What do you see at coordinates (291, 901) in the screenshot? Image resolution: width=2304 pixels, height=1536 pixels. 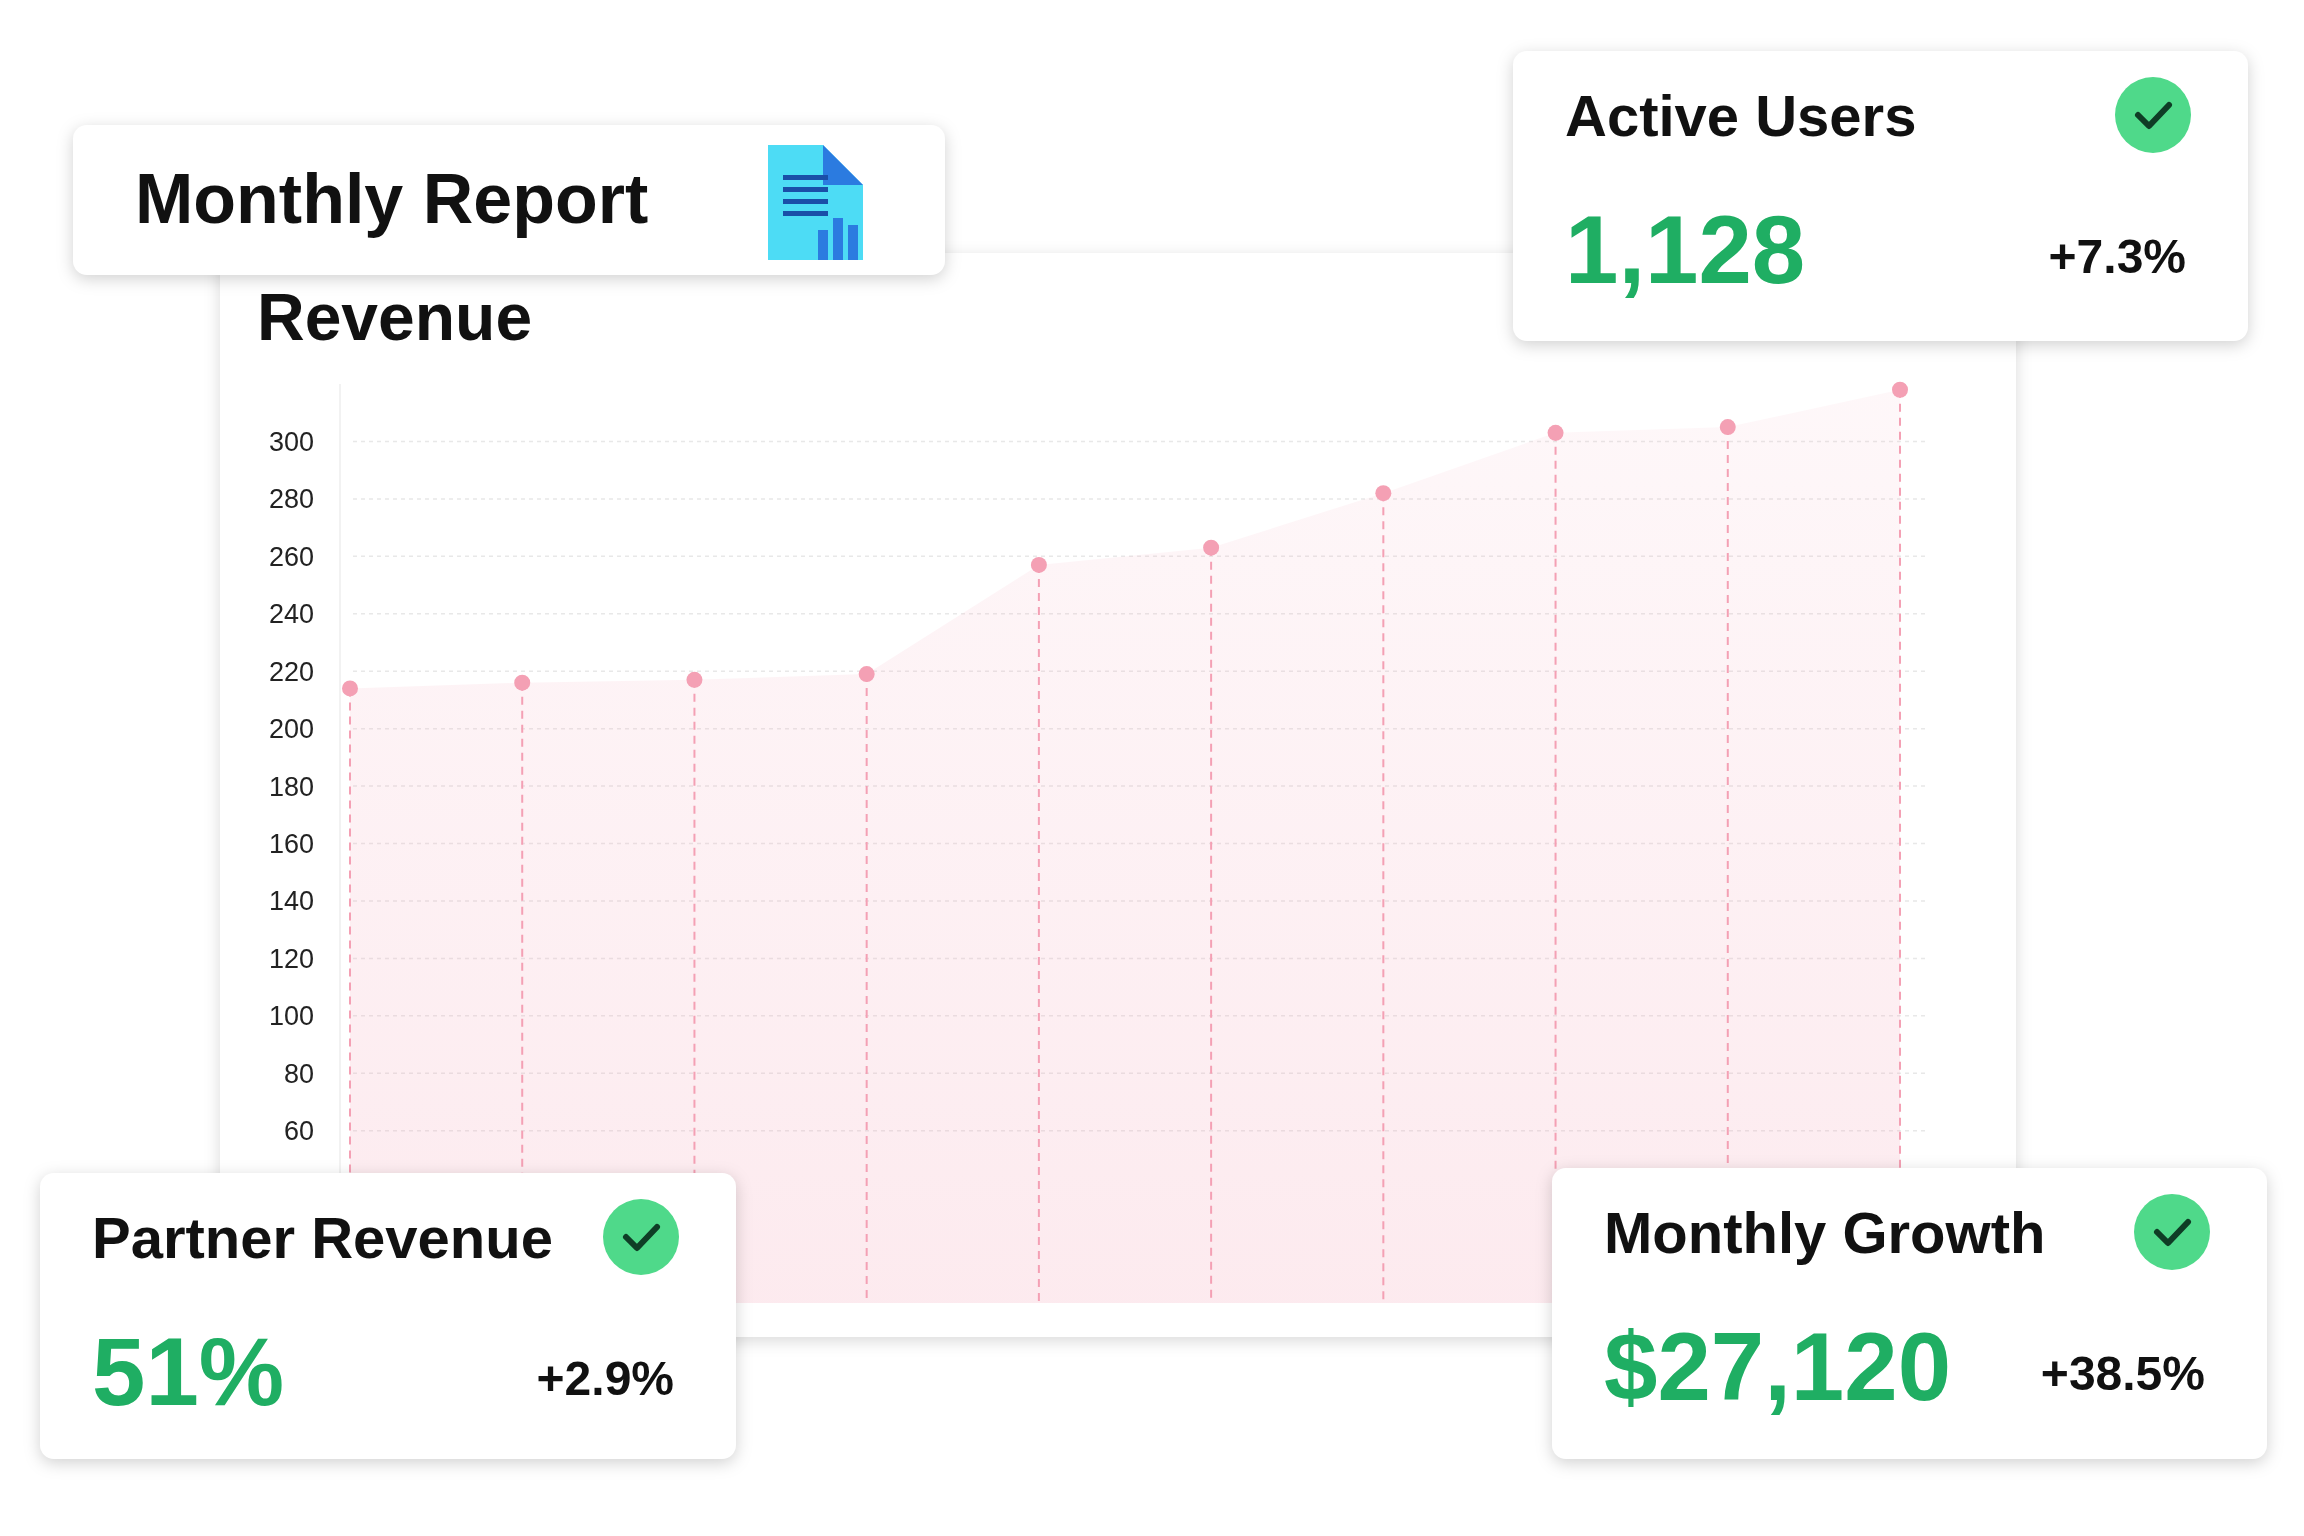 I see `y-tick-label: 140` at bounding box center [291, 901].